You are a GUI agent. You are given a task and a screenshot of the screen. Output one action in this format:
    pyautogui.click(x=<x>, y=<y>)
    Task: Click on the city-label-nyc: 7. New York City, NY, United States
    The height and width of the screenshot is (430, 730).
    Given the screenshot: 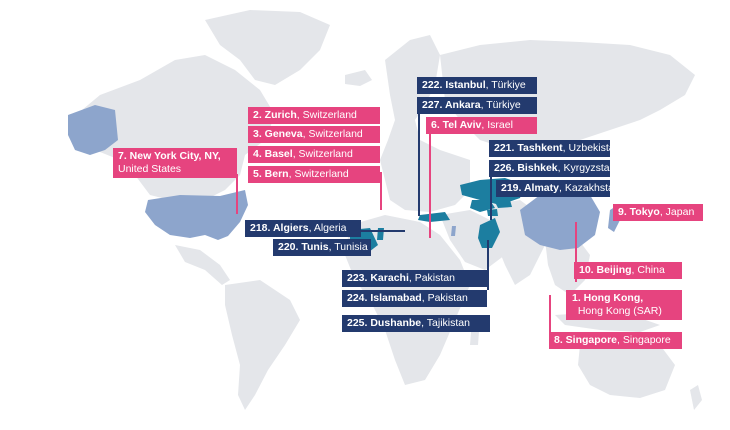 What is the action you would take?
    pyautogui.click(x=175, y=163)
    